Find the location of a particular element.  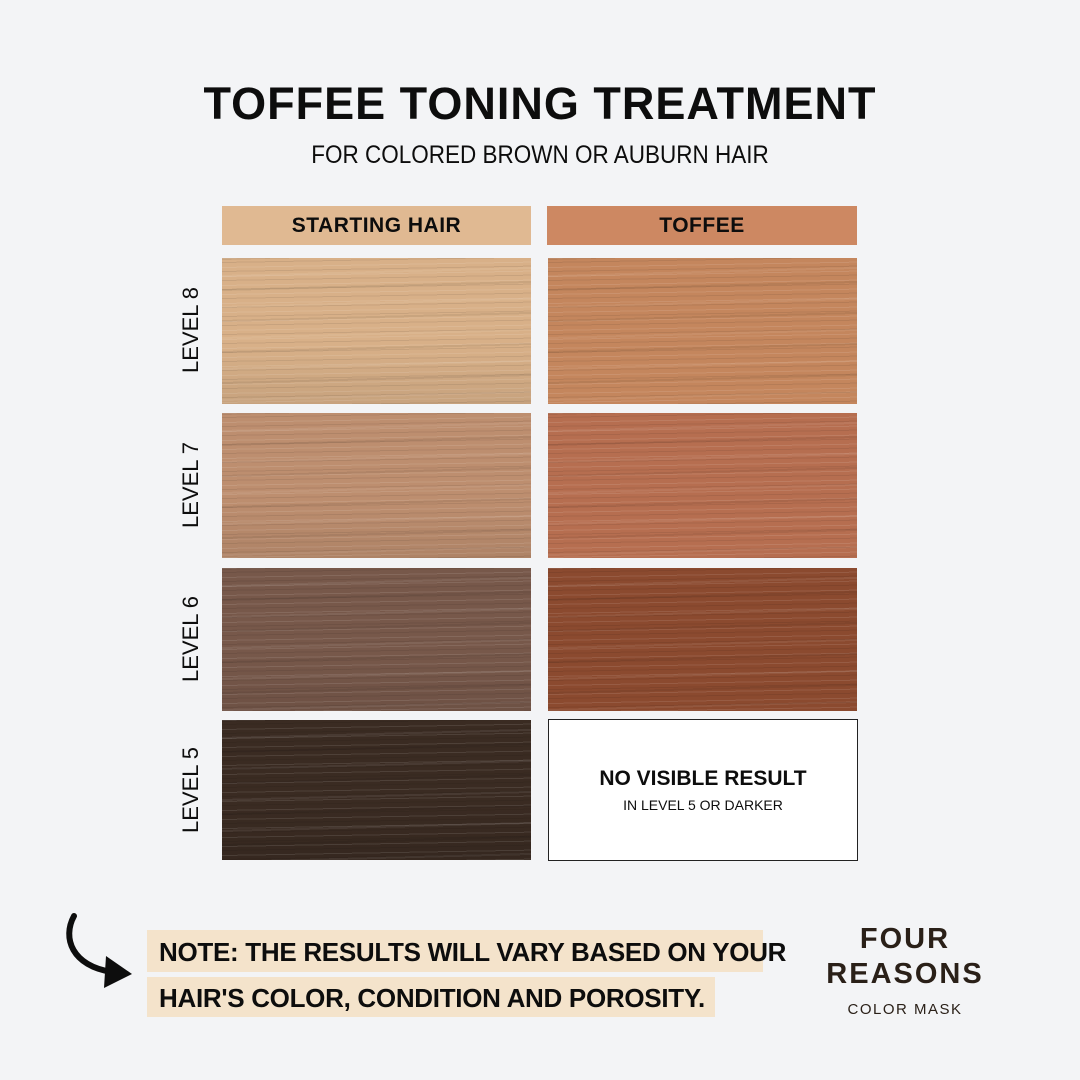

brand-logo: FOUR REASONS COLOR MASK is located at coordinates (905, 970).